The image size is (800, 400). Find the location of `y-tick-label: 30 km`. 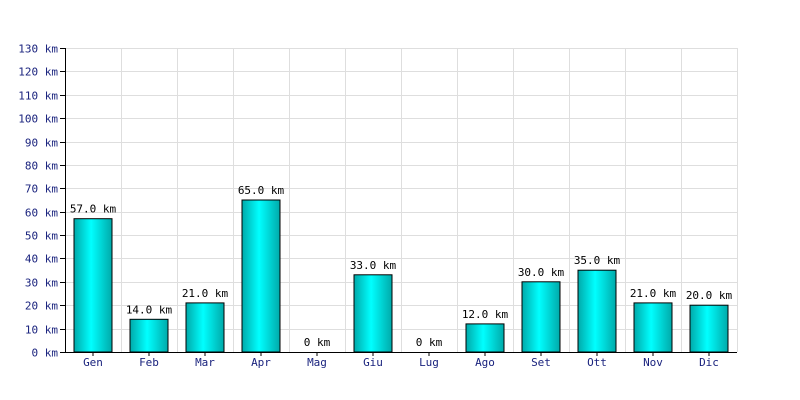

y-tick-label: 30 km is located at coordinates (41, 283).